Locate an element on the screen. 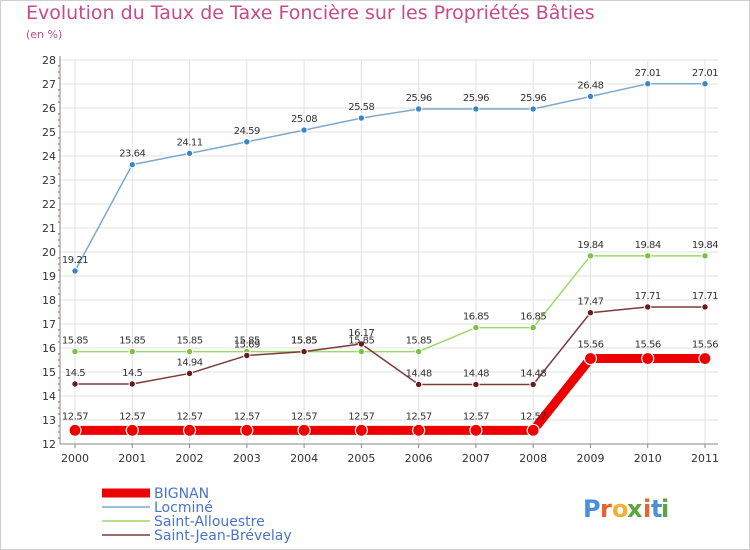  unit-label: (en %) is located at coordinates (44, 34).